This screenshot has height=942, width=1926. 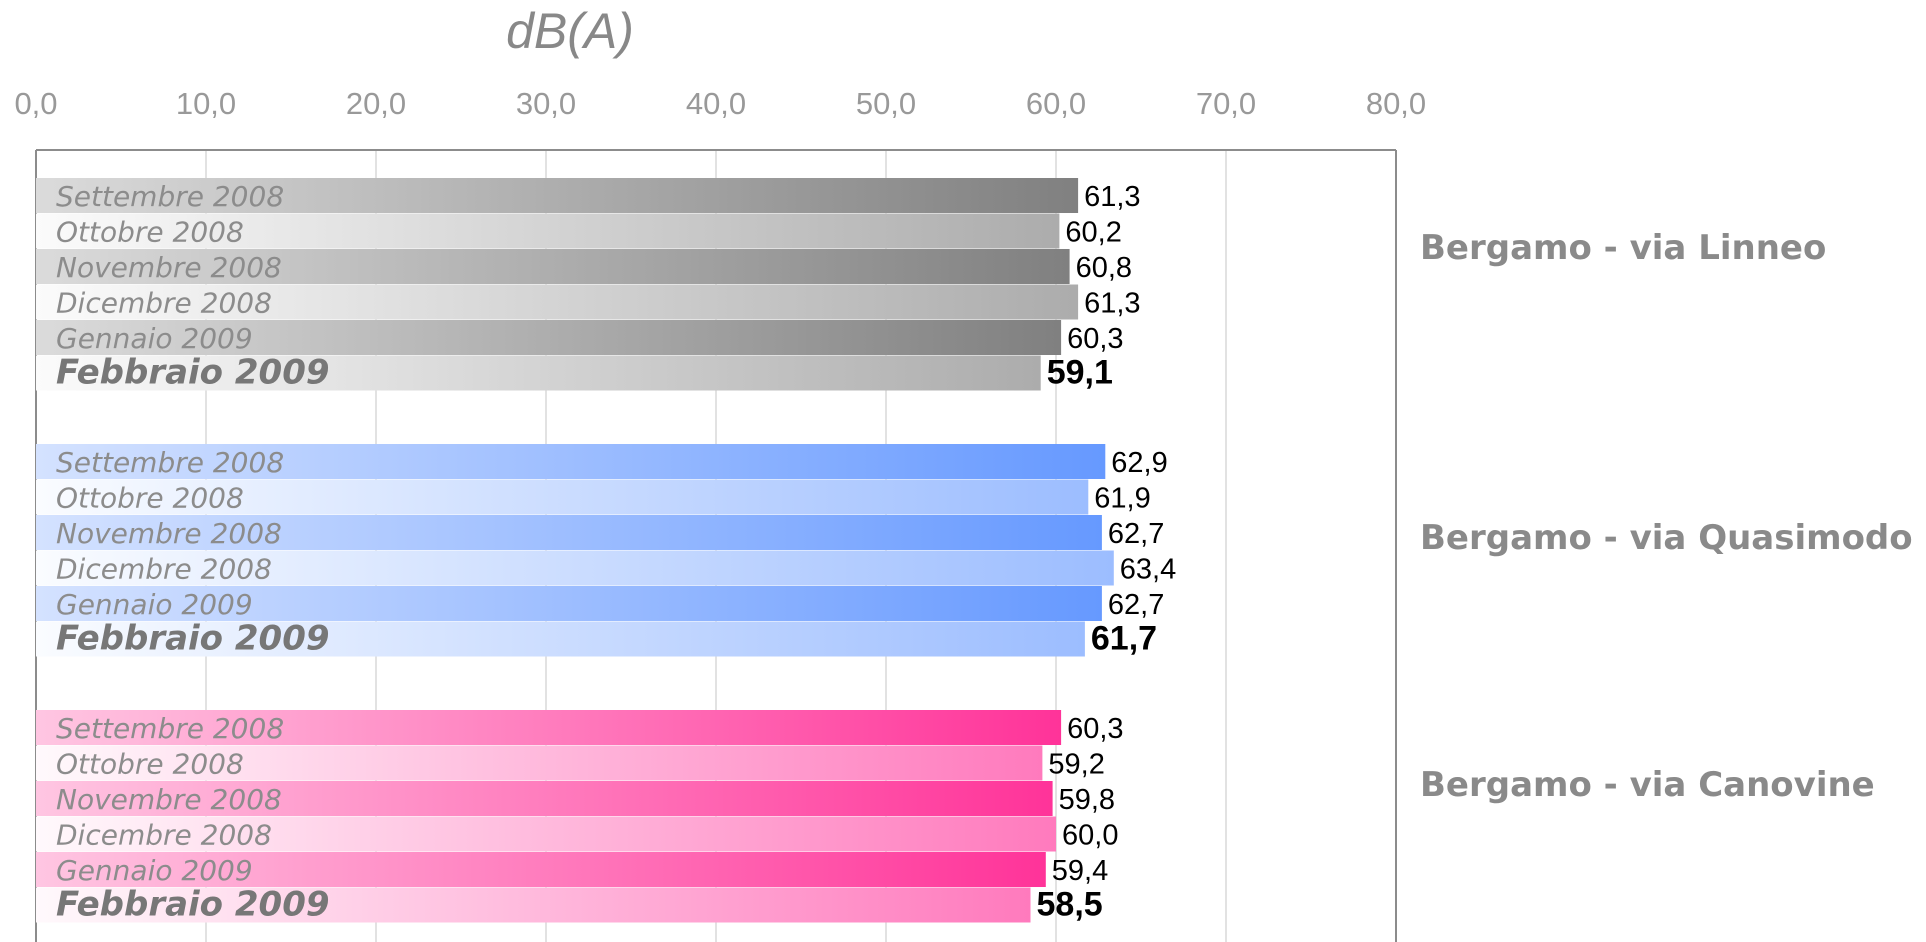 I want to click on x-tick-label: 40,0, so click(x=716, y=103).